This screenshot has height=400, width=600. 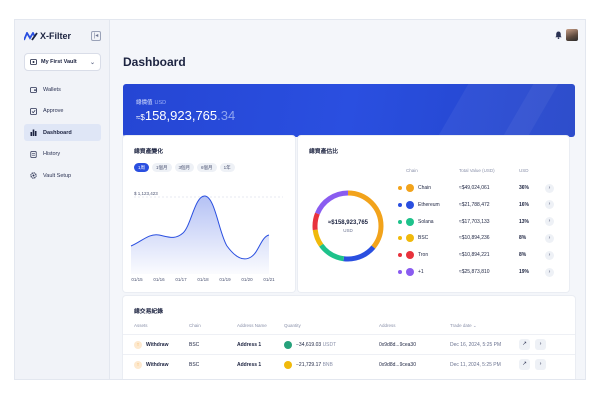 What do you see at coordinates (33, 175) in the screenshot?
I see `gear-icon` at bounding box center [33, 175].